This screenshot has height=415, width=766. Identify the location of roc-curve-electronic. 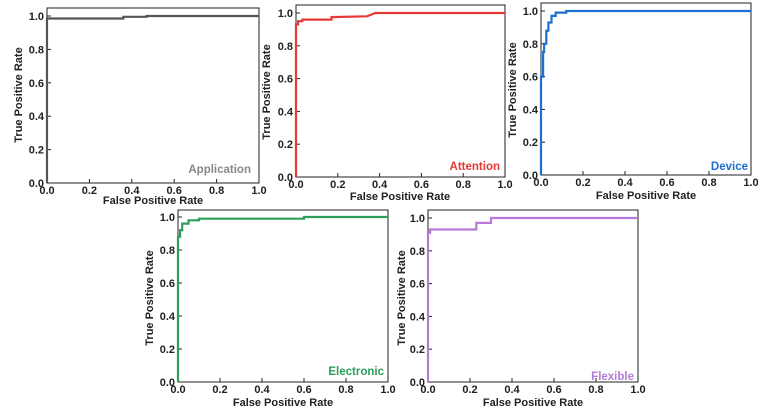
(282, 298).